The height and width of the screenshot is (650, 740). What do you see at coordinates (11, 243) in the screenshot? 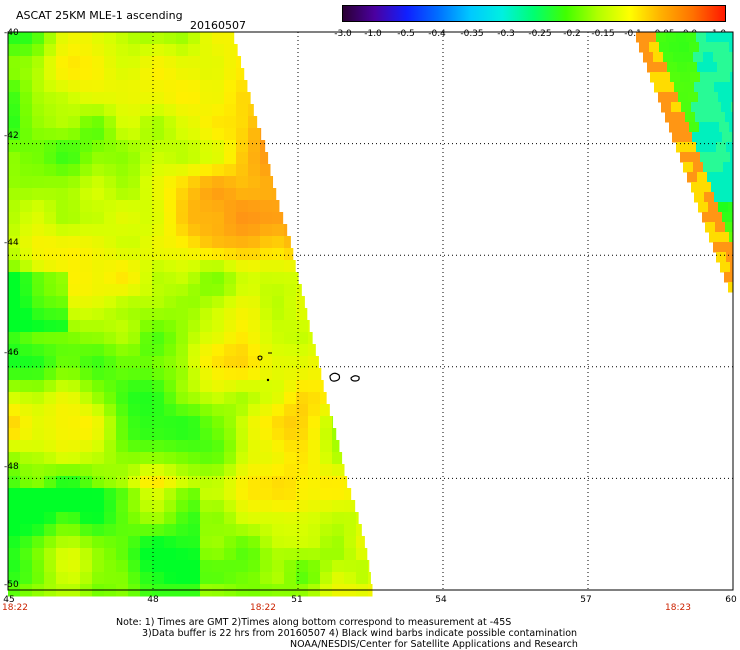
I see `latitude-label: -44` at bounding box center [11, 243].